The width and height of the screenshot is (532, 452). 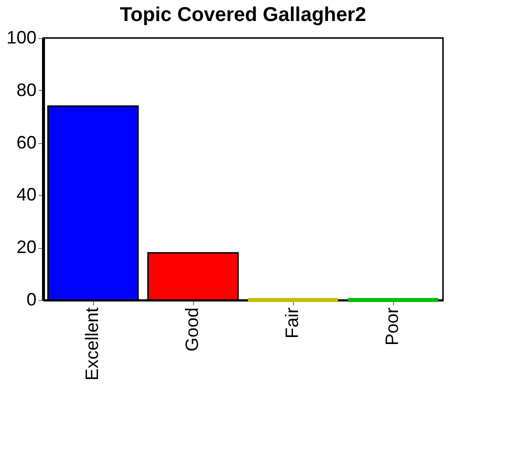 What do you see at coordinates (26, 247) in the screenshot?
I see `y-tick-label: 20` at bounding box center [26, 247].